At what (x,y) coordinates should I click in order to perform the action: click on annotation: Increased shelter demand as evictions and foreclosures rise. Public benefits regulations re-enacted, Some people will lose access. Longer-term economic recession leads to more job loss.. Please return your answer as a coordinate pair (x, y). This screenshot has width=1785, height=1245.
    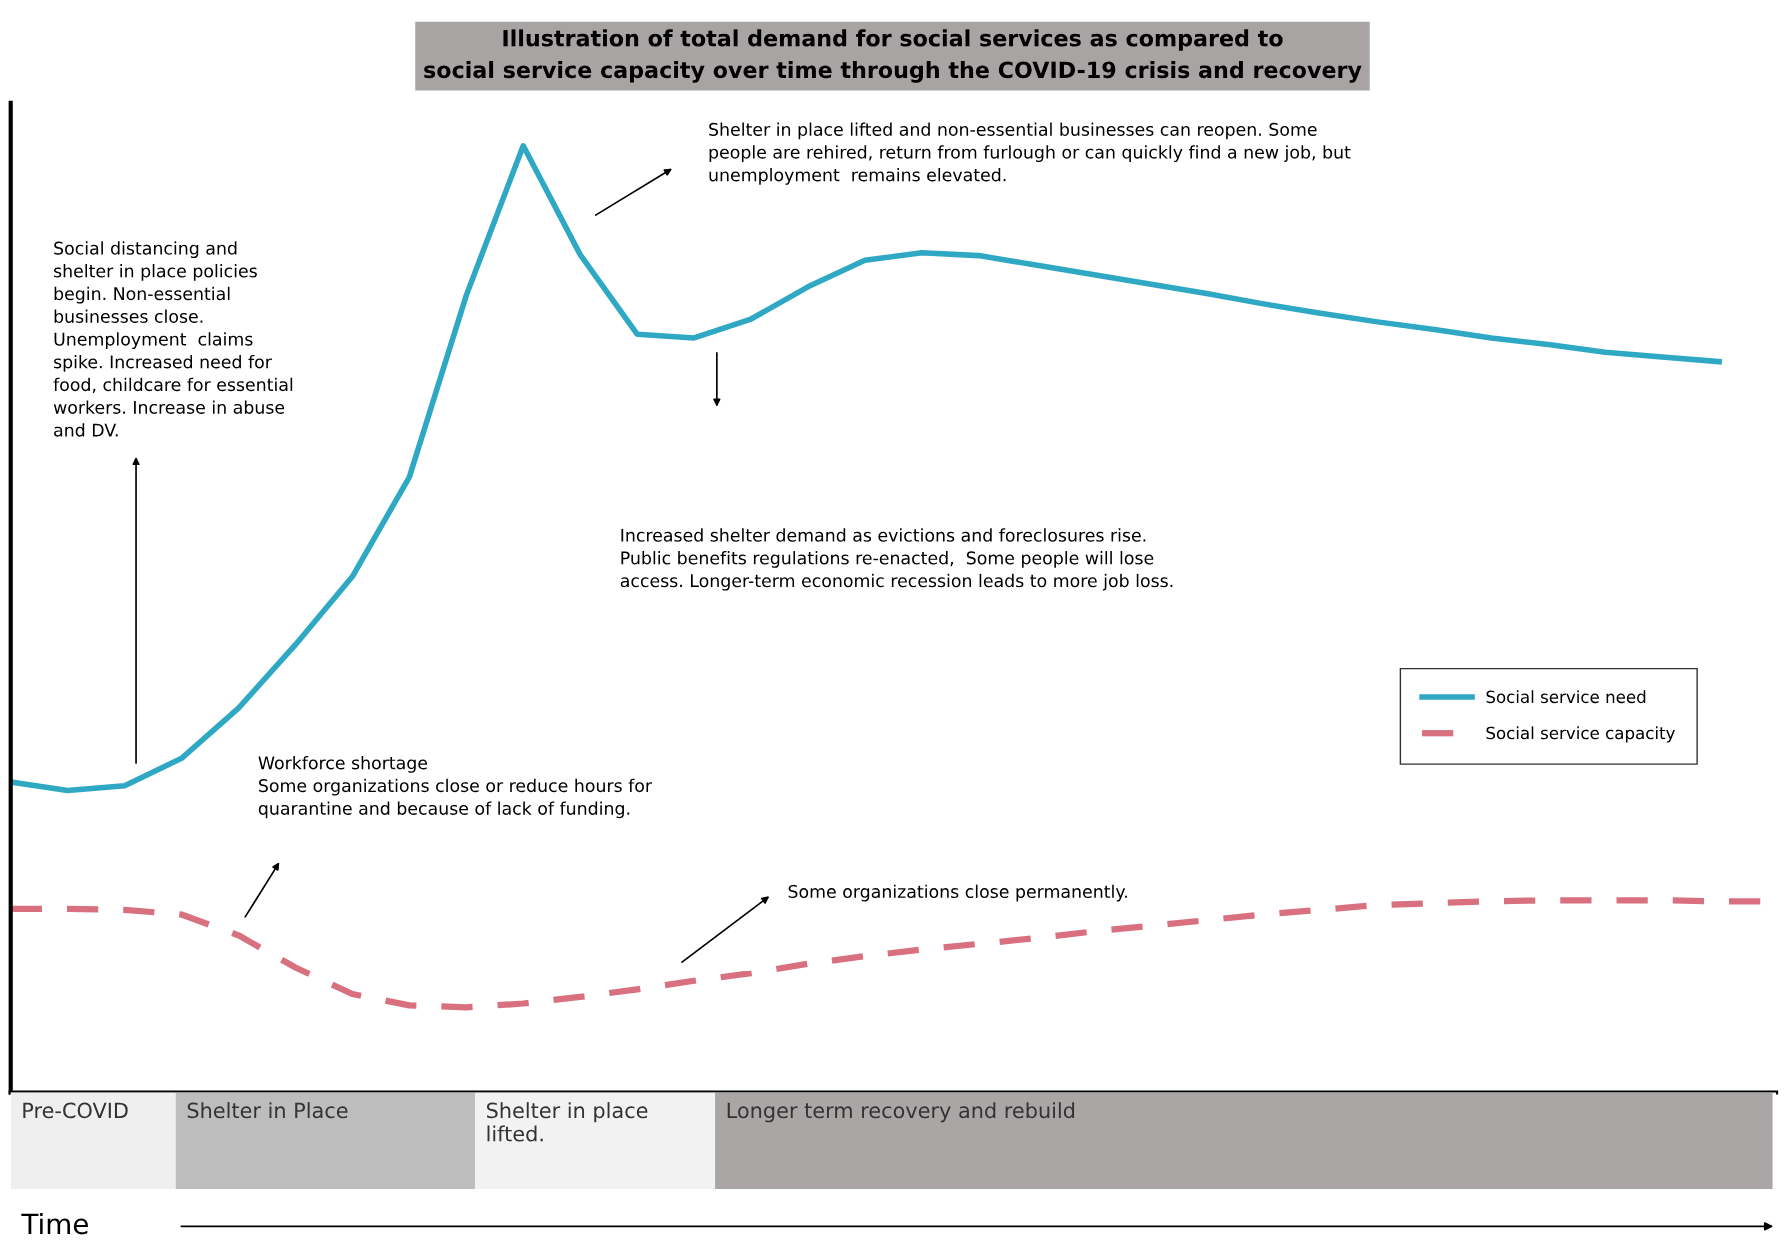
    Looking at the image, I should click on (896, 559).